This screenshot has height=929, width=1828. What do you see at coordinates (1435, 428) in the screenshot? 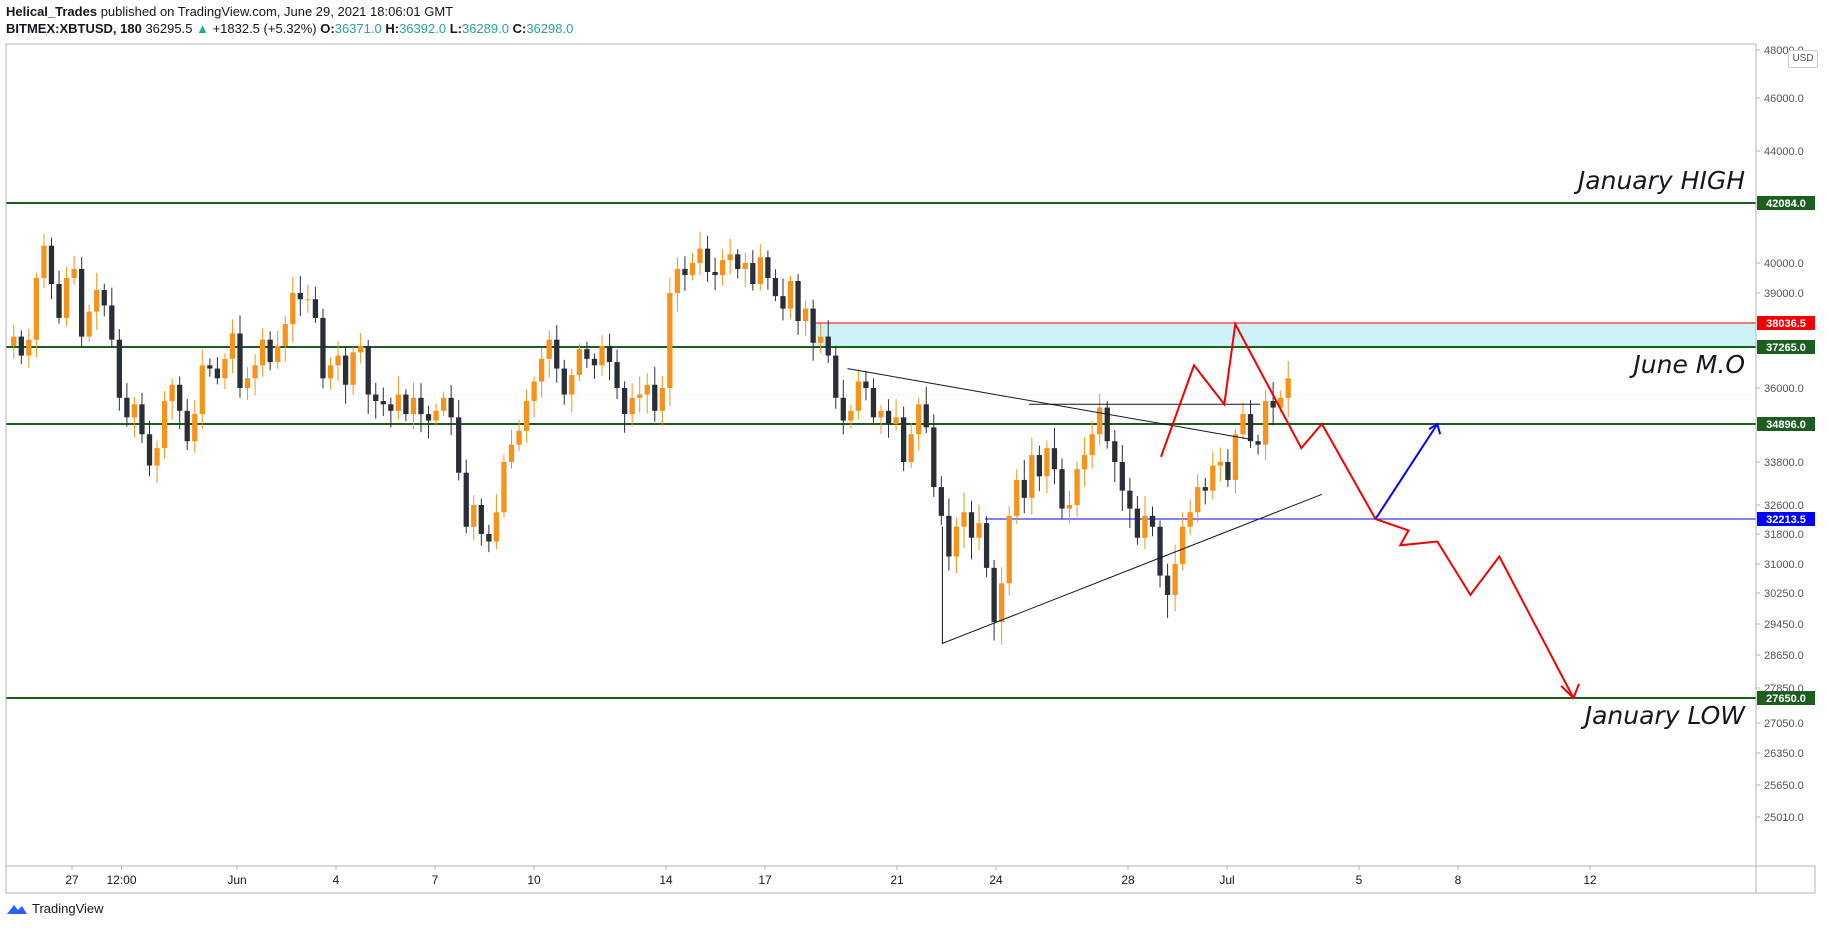
I see `blue-arrow-head` at bounding box center [1435, 428].